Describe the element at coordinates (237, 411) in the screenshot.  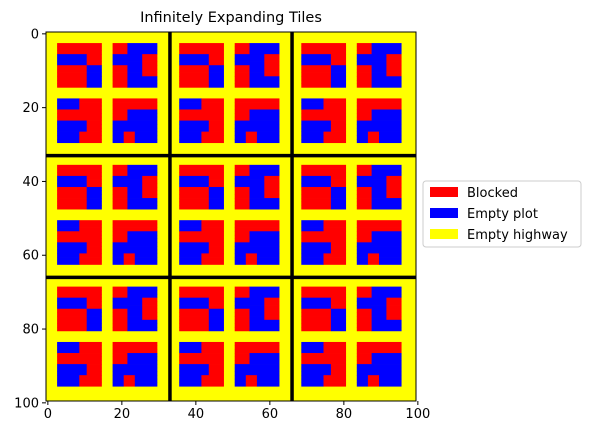
I see `x-axis: 0 20 40 60 80 100` at that location.